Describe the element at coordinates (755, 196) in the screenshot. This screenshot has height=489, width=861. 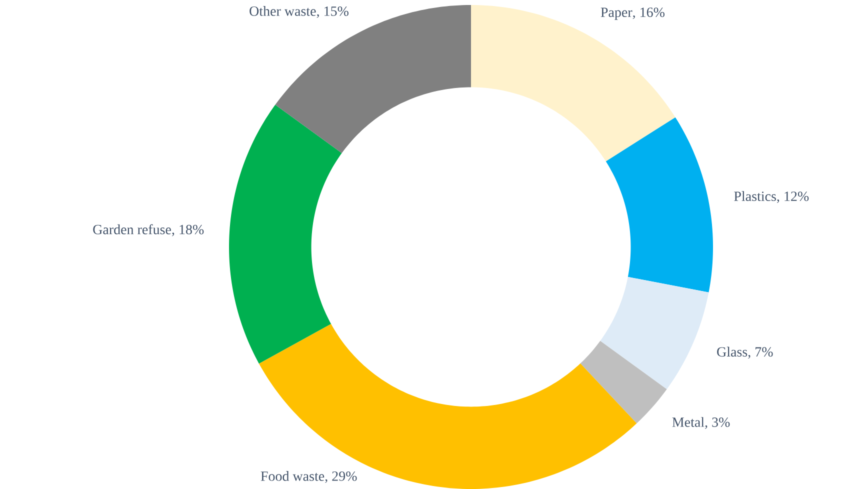
I see `slice-label: Plastics` at that location.